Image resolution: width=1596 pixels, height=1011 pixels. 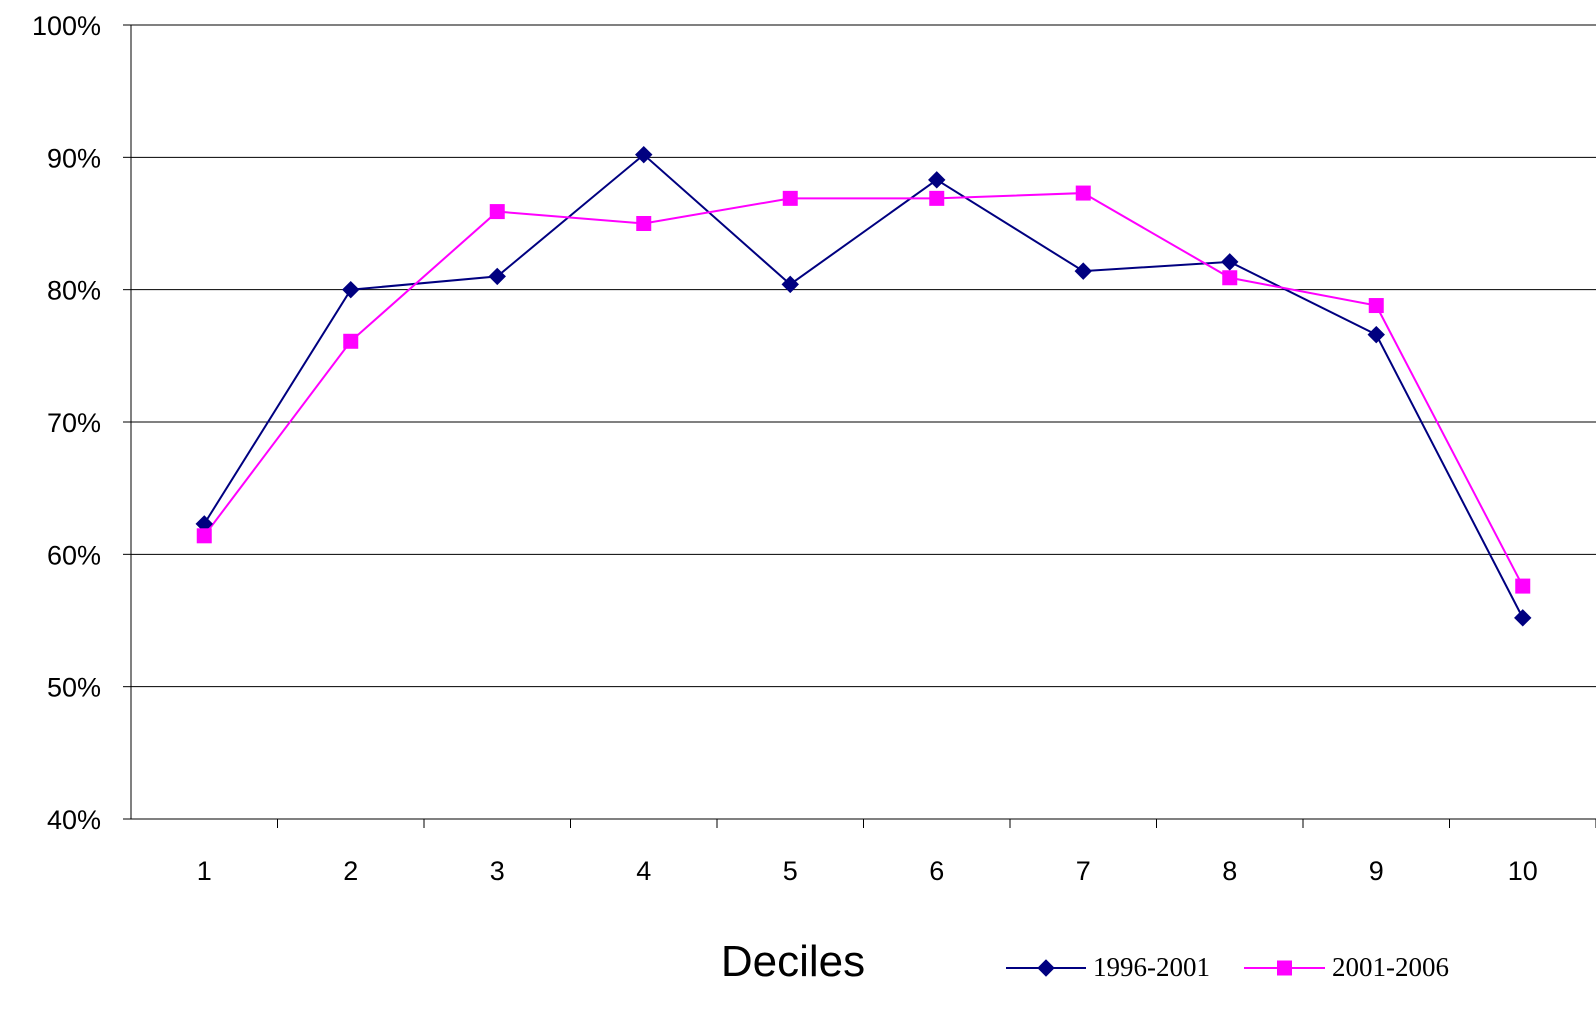 I want to click on legend-label: 2001-2006, so click(x=1390, y=967).